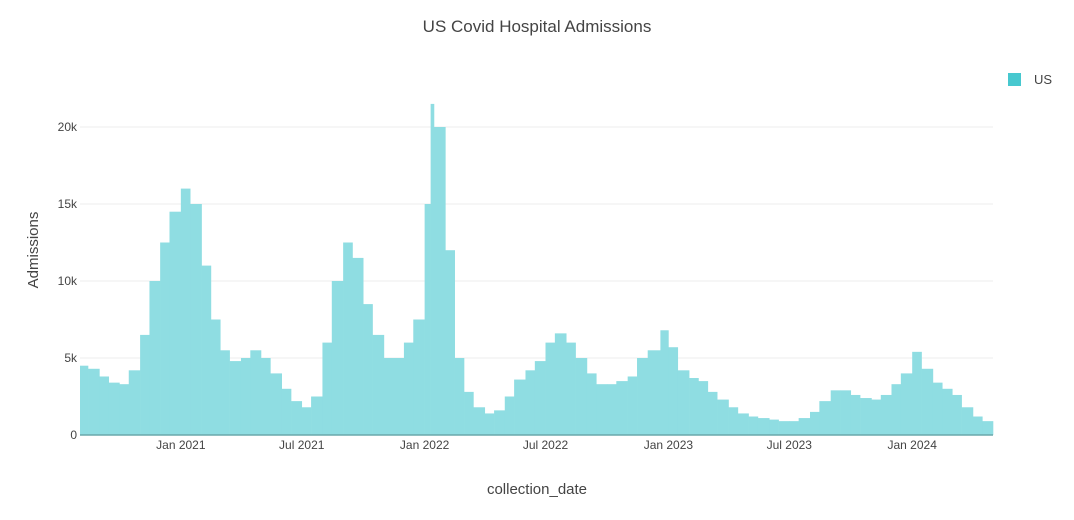  I want to click on chart-title: US Covid Hospital Admissions, so click(537, 26).